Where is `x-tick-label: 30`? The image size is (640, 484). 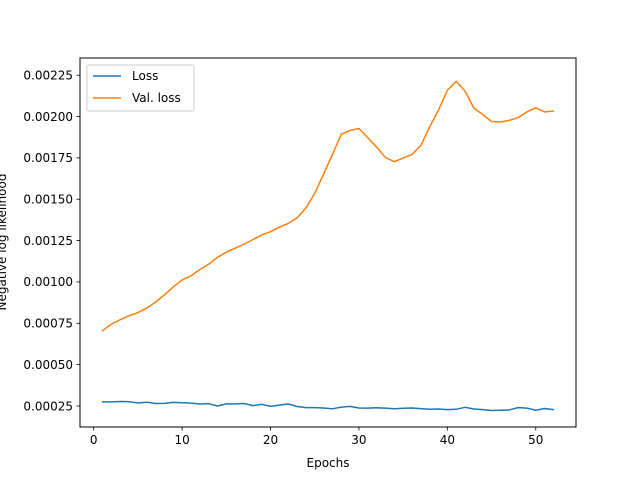 x-tick-label: 30 is located at coordinates (358, 440).